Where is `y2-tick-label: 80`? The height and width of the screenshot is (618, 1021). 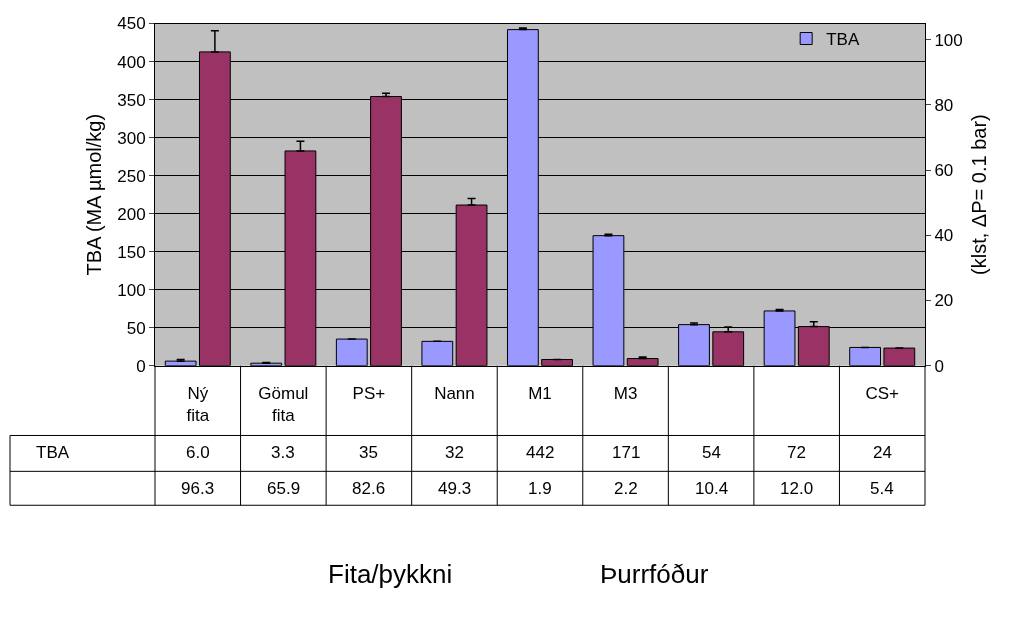
y2-tick-label: 80 is located at coordinates (944, 105).